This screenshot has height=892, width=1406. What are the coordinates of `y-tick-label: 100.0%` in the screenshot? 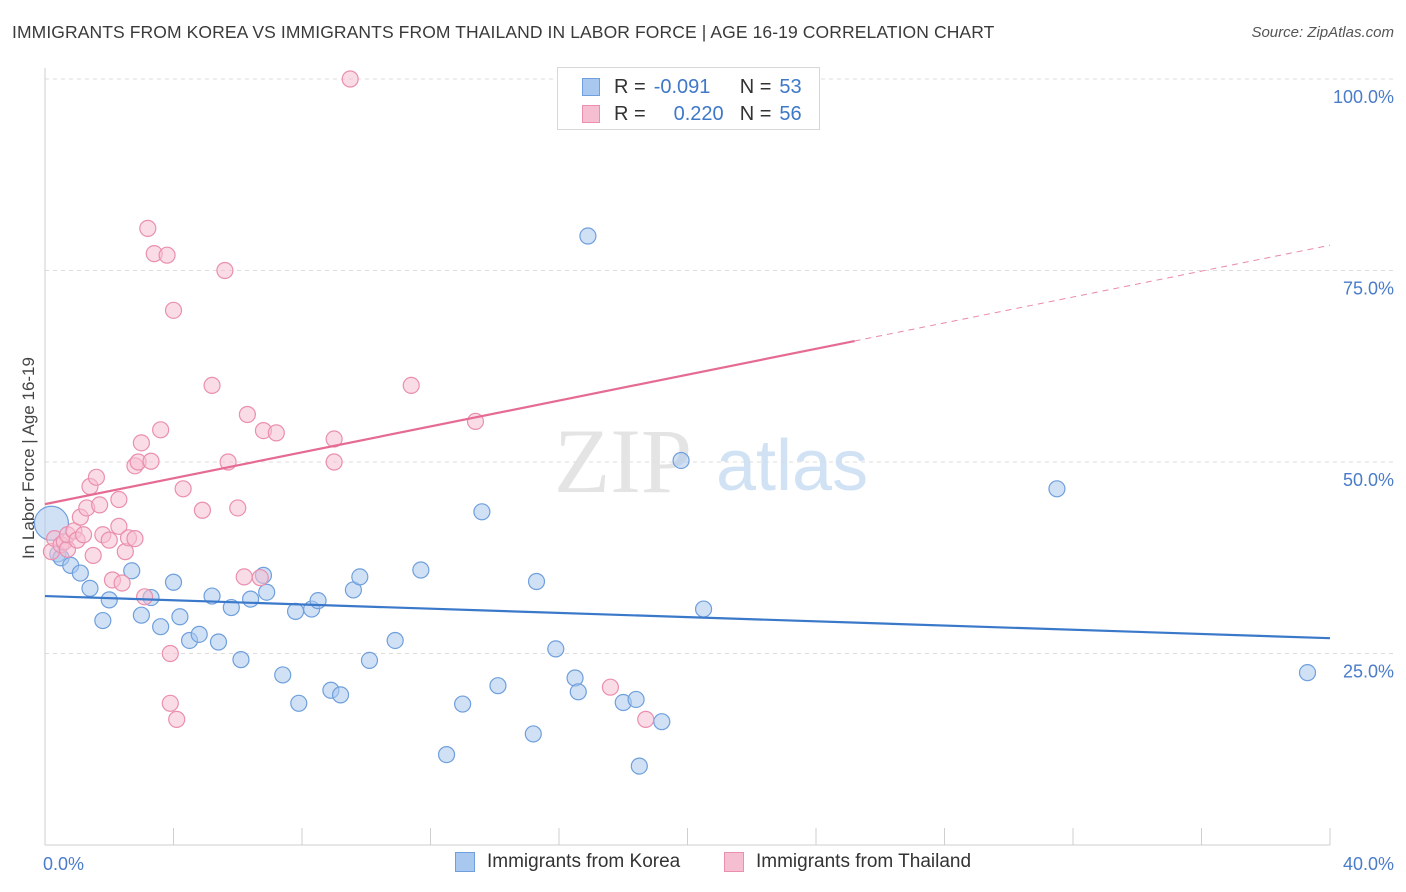 It's located at (1363, 97).